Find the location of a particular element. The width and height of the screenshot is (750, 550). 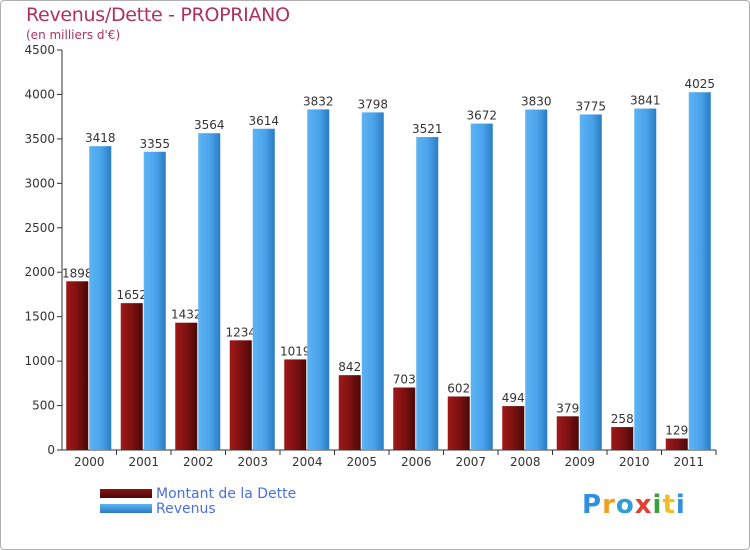

data-label-debt: 258 is located at coordinates (622, 419).